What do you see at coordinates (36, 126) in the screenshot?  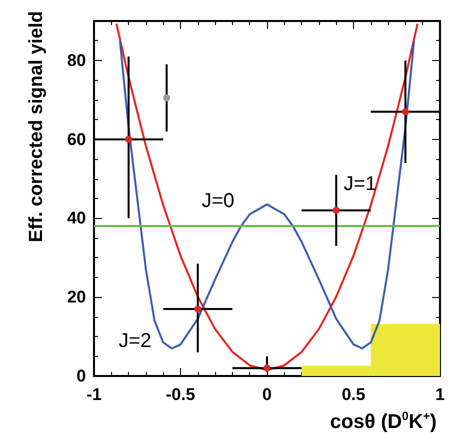 I see `y-axis-title: Eff. corrected signal yield` at bounding box center [36, 126].